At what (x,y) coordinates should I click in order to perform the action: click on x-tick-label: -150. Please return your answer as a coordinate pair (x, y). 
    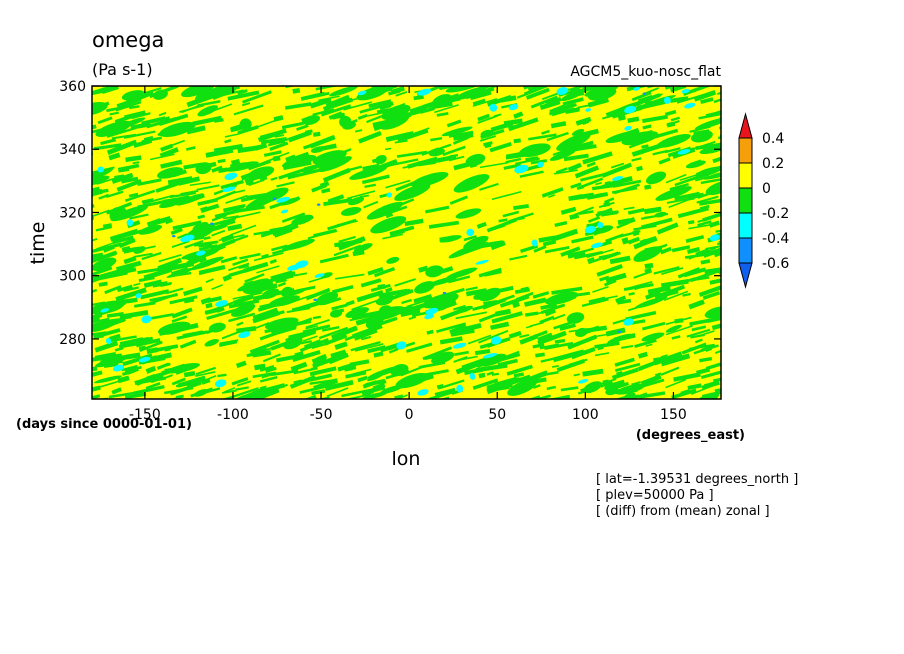
    Looking at the image, I should click on (145, 415).